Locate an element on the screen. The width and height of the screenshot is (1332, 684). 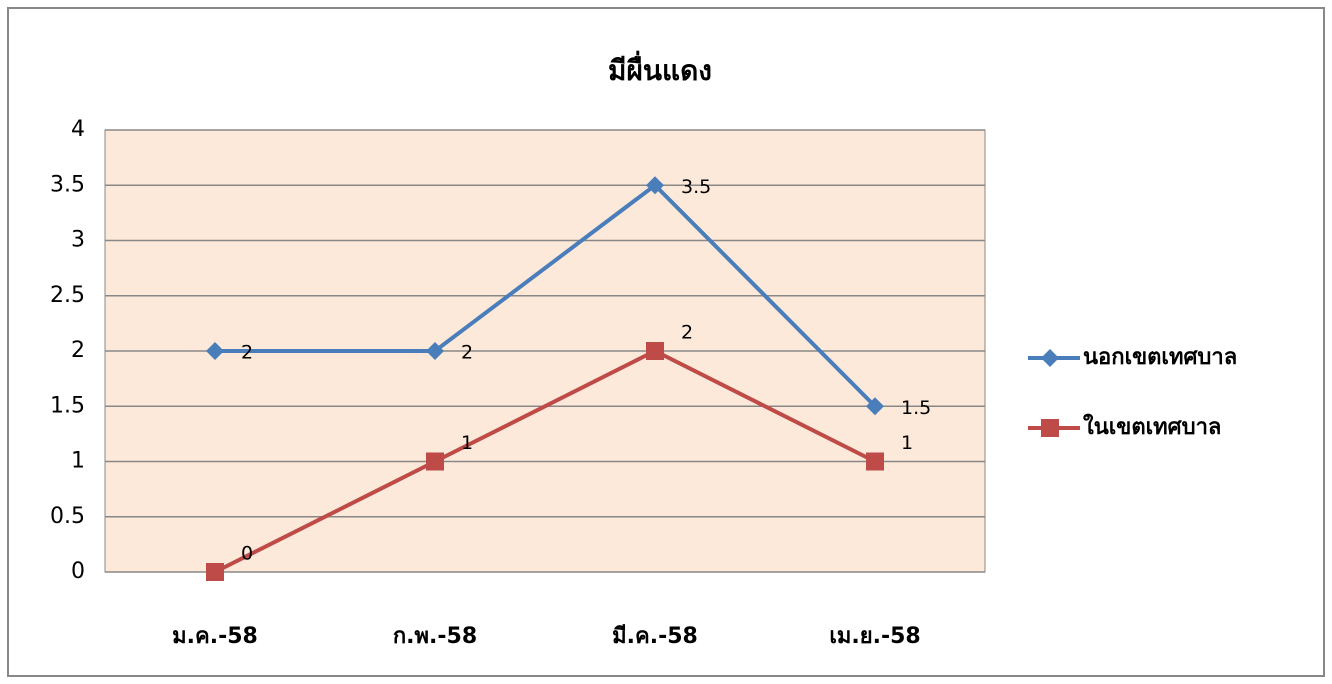
x-tick-label: ม.ค.-58 is located at coordinates (215, 636).